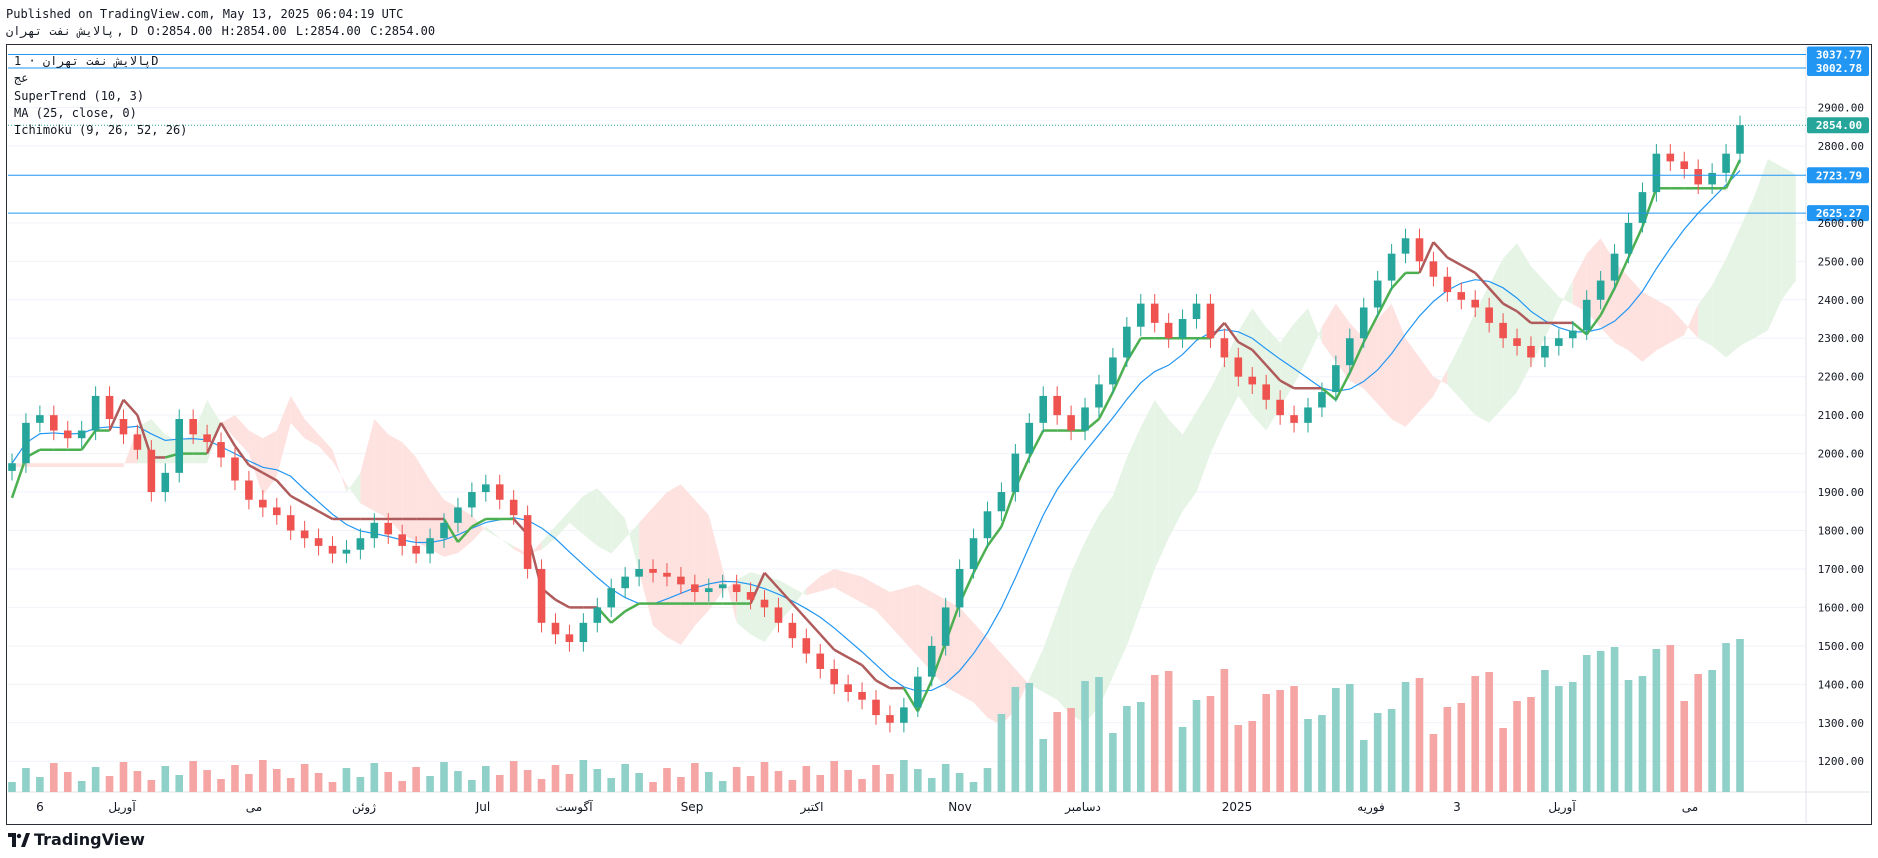  I want to click on price-level-tag, so click(1838, 213).